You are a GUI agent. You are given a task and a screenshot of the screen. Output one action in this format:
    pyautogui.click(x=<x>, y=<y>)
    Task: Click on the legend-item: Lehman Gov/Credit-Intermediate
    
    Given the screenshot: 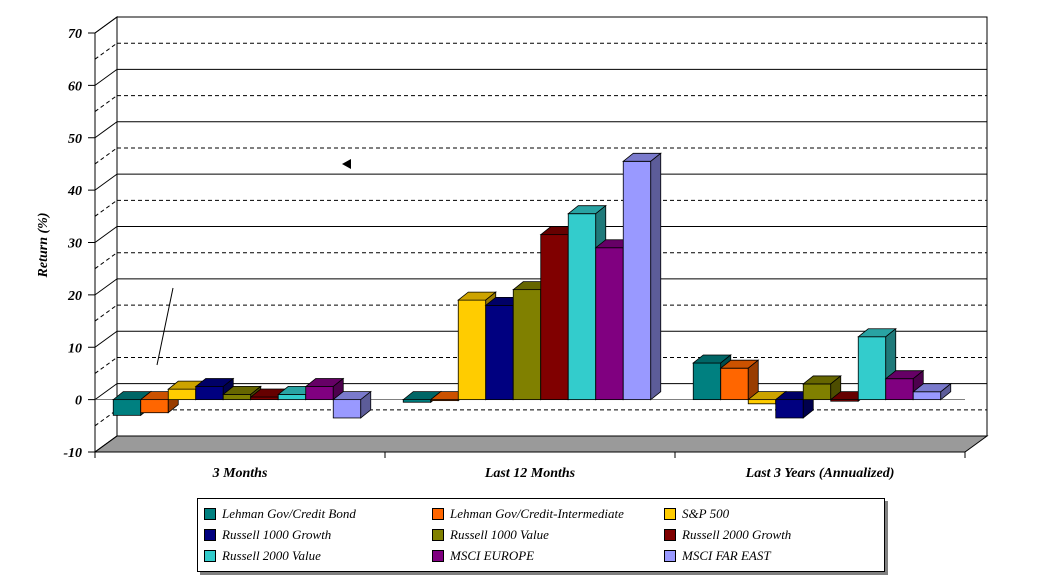 What is the action you would take?
    pyautogui.click(x=528, y=514)
    